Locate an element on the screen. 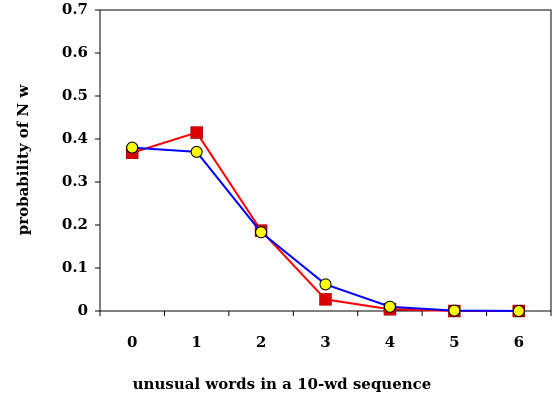  x-tick-label: 5 is located at coordinates (454, 342).